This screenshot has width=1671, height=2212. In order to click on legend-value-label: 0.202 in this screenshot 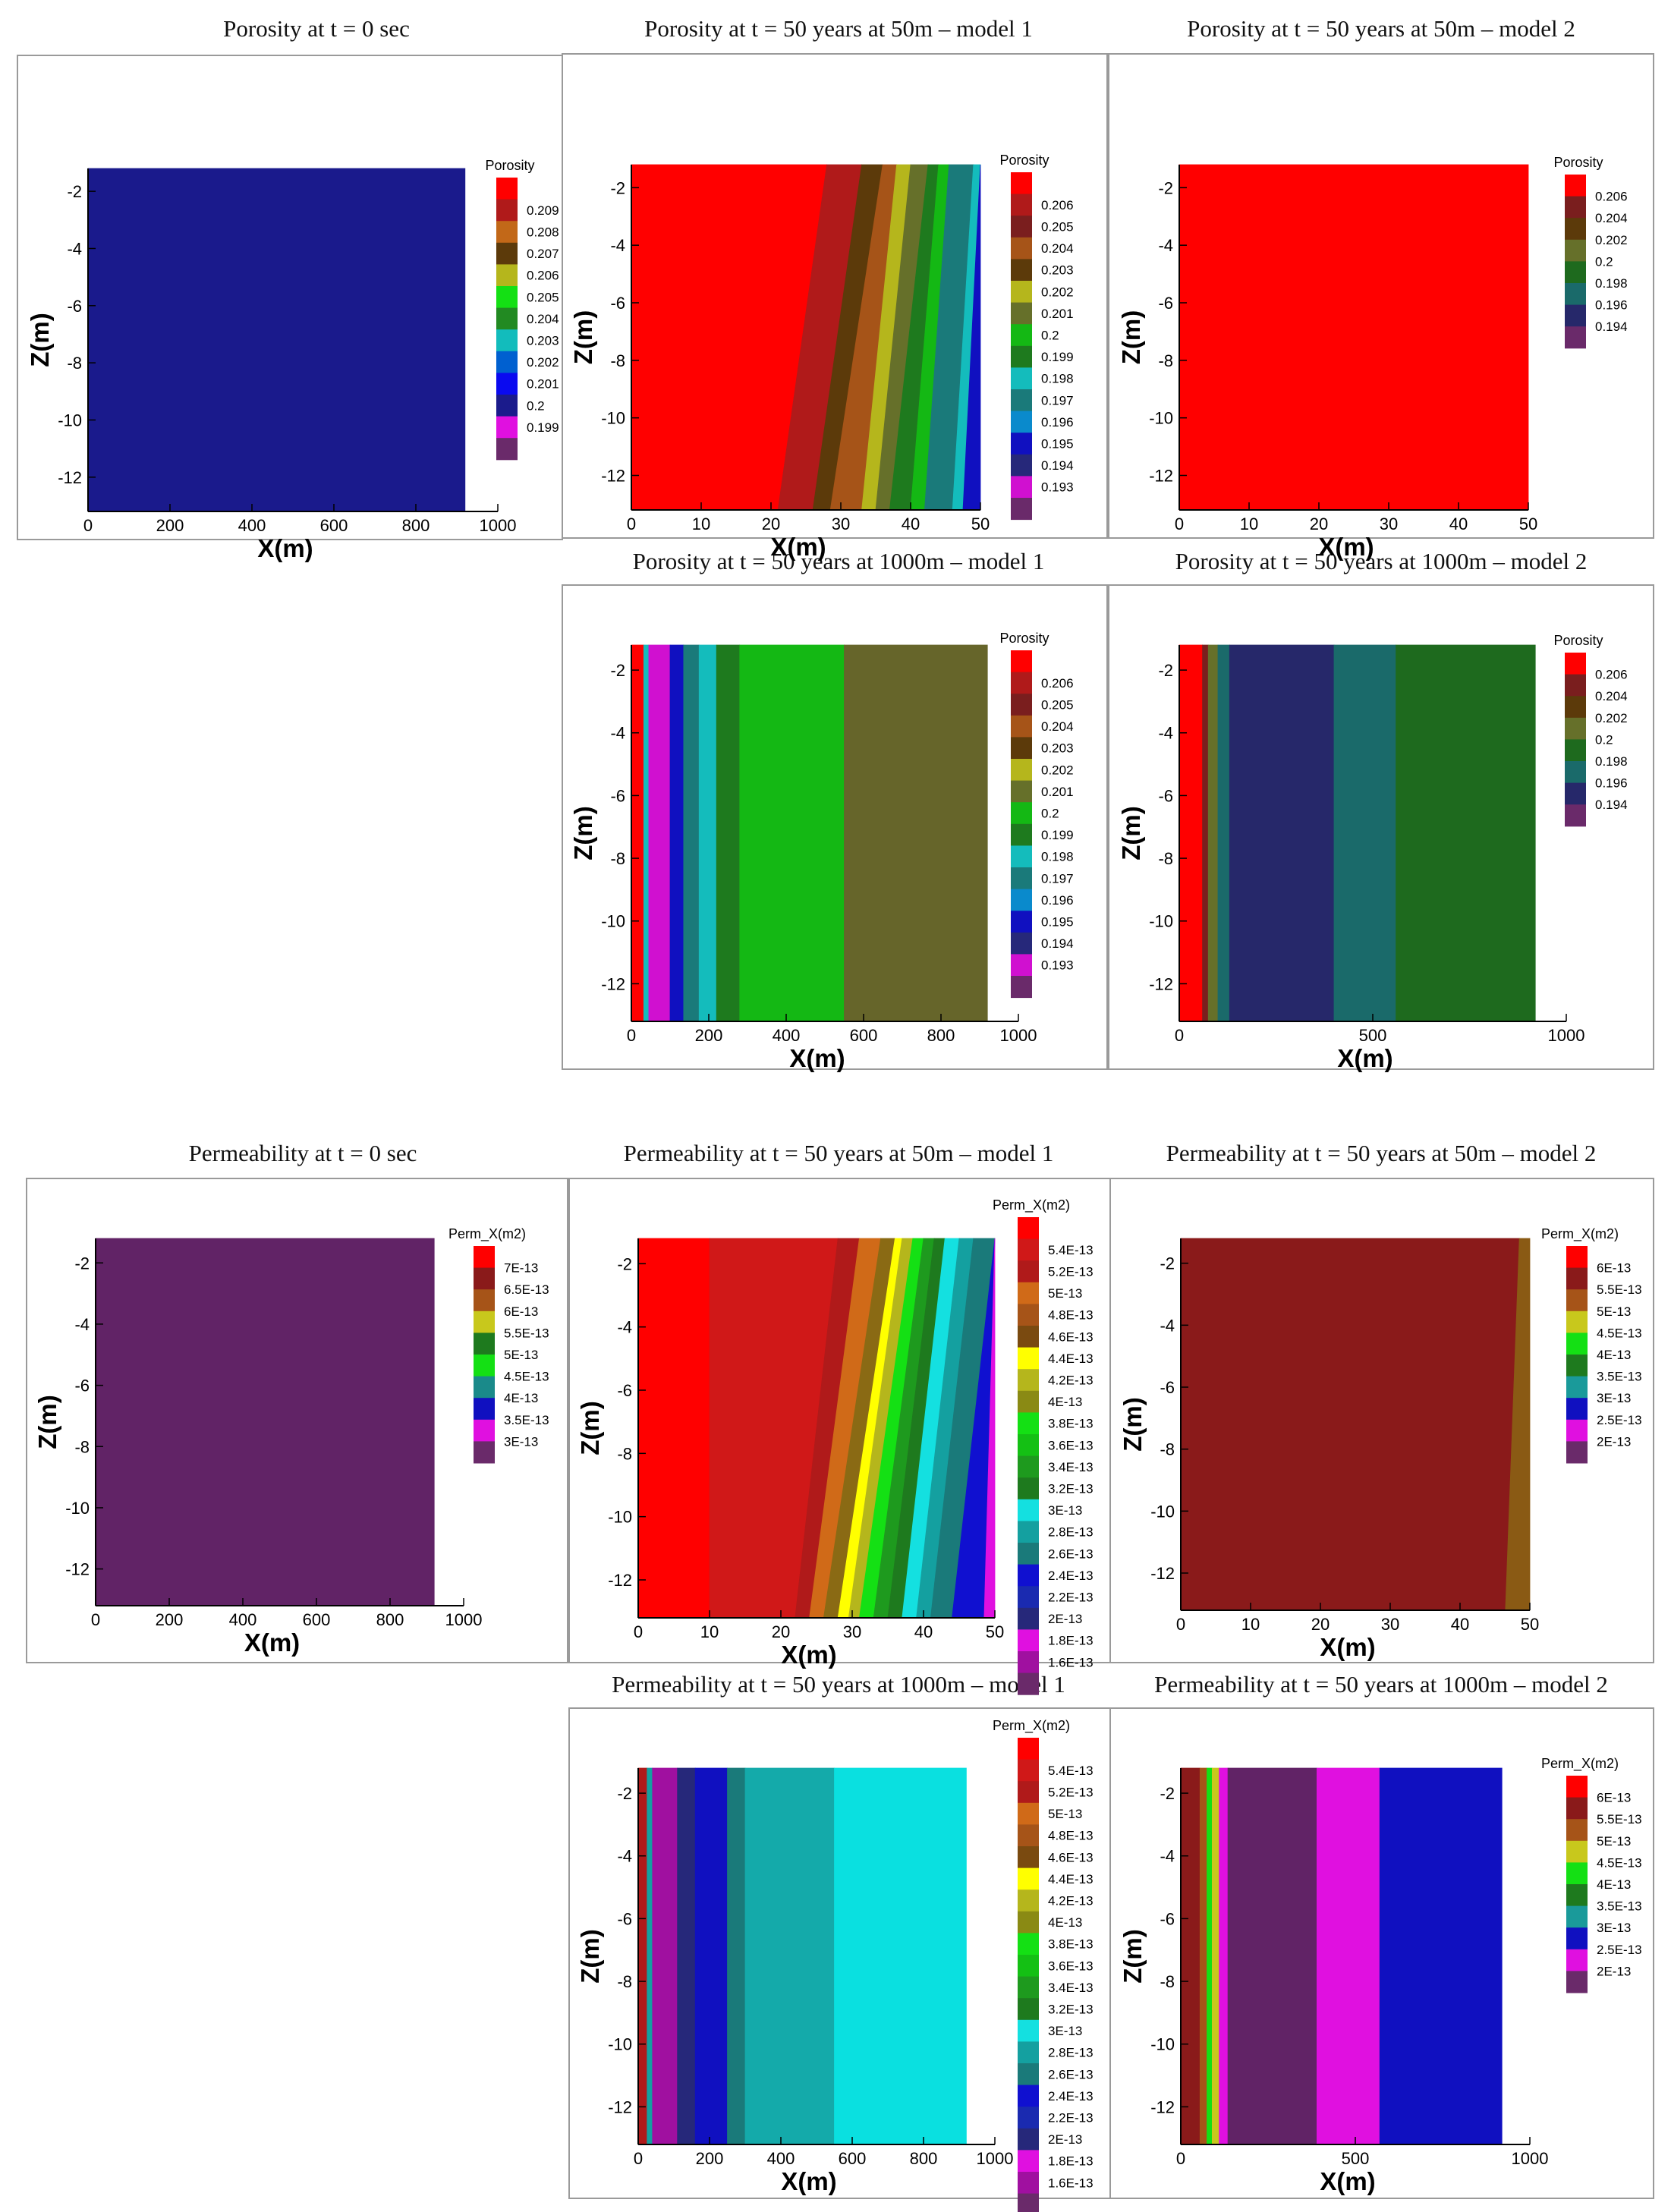, I will do `click(1611, 240)`.